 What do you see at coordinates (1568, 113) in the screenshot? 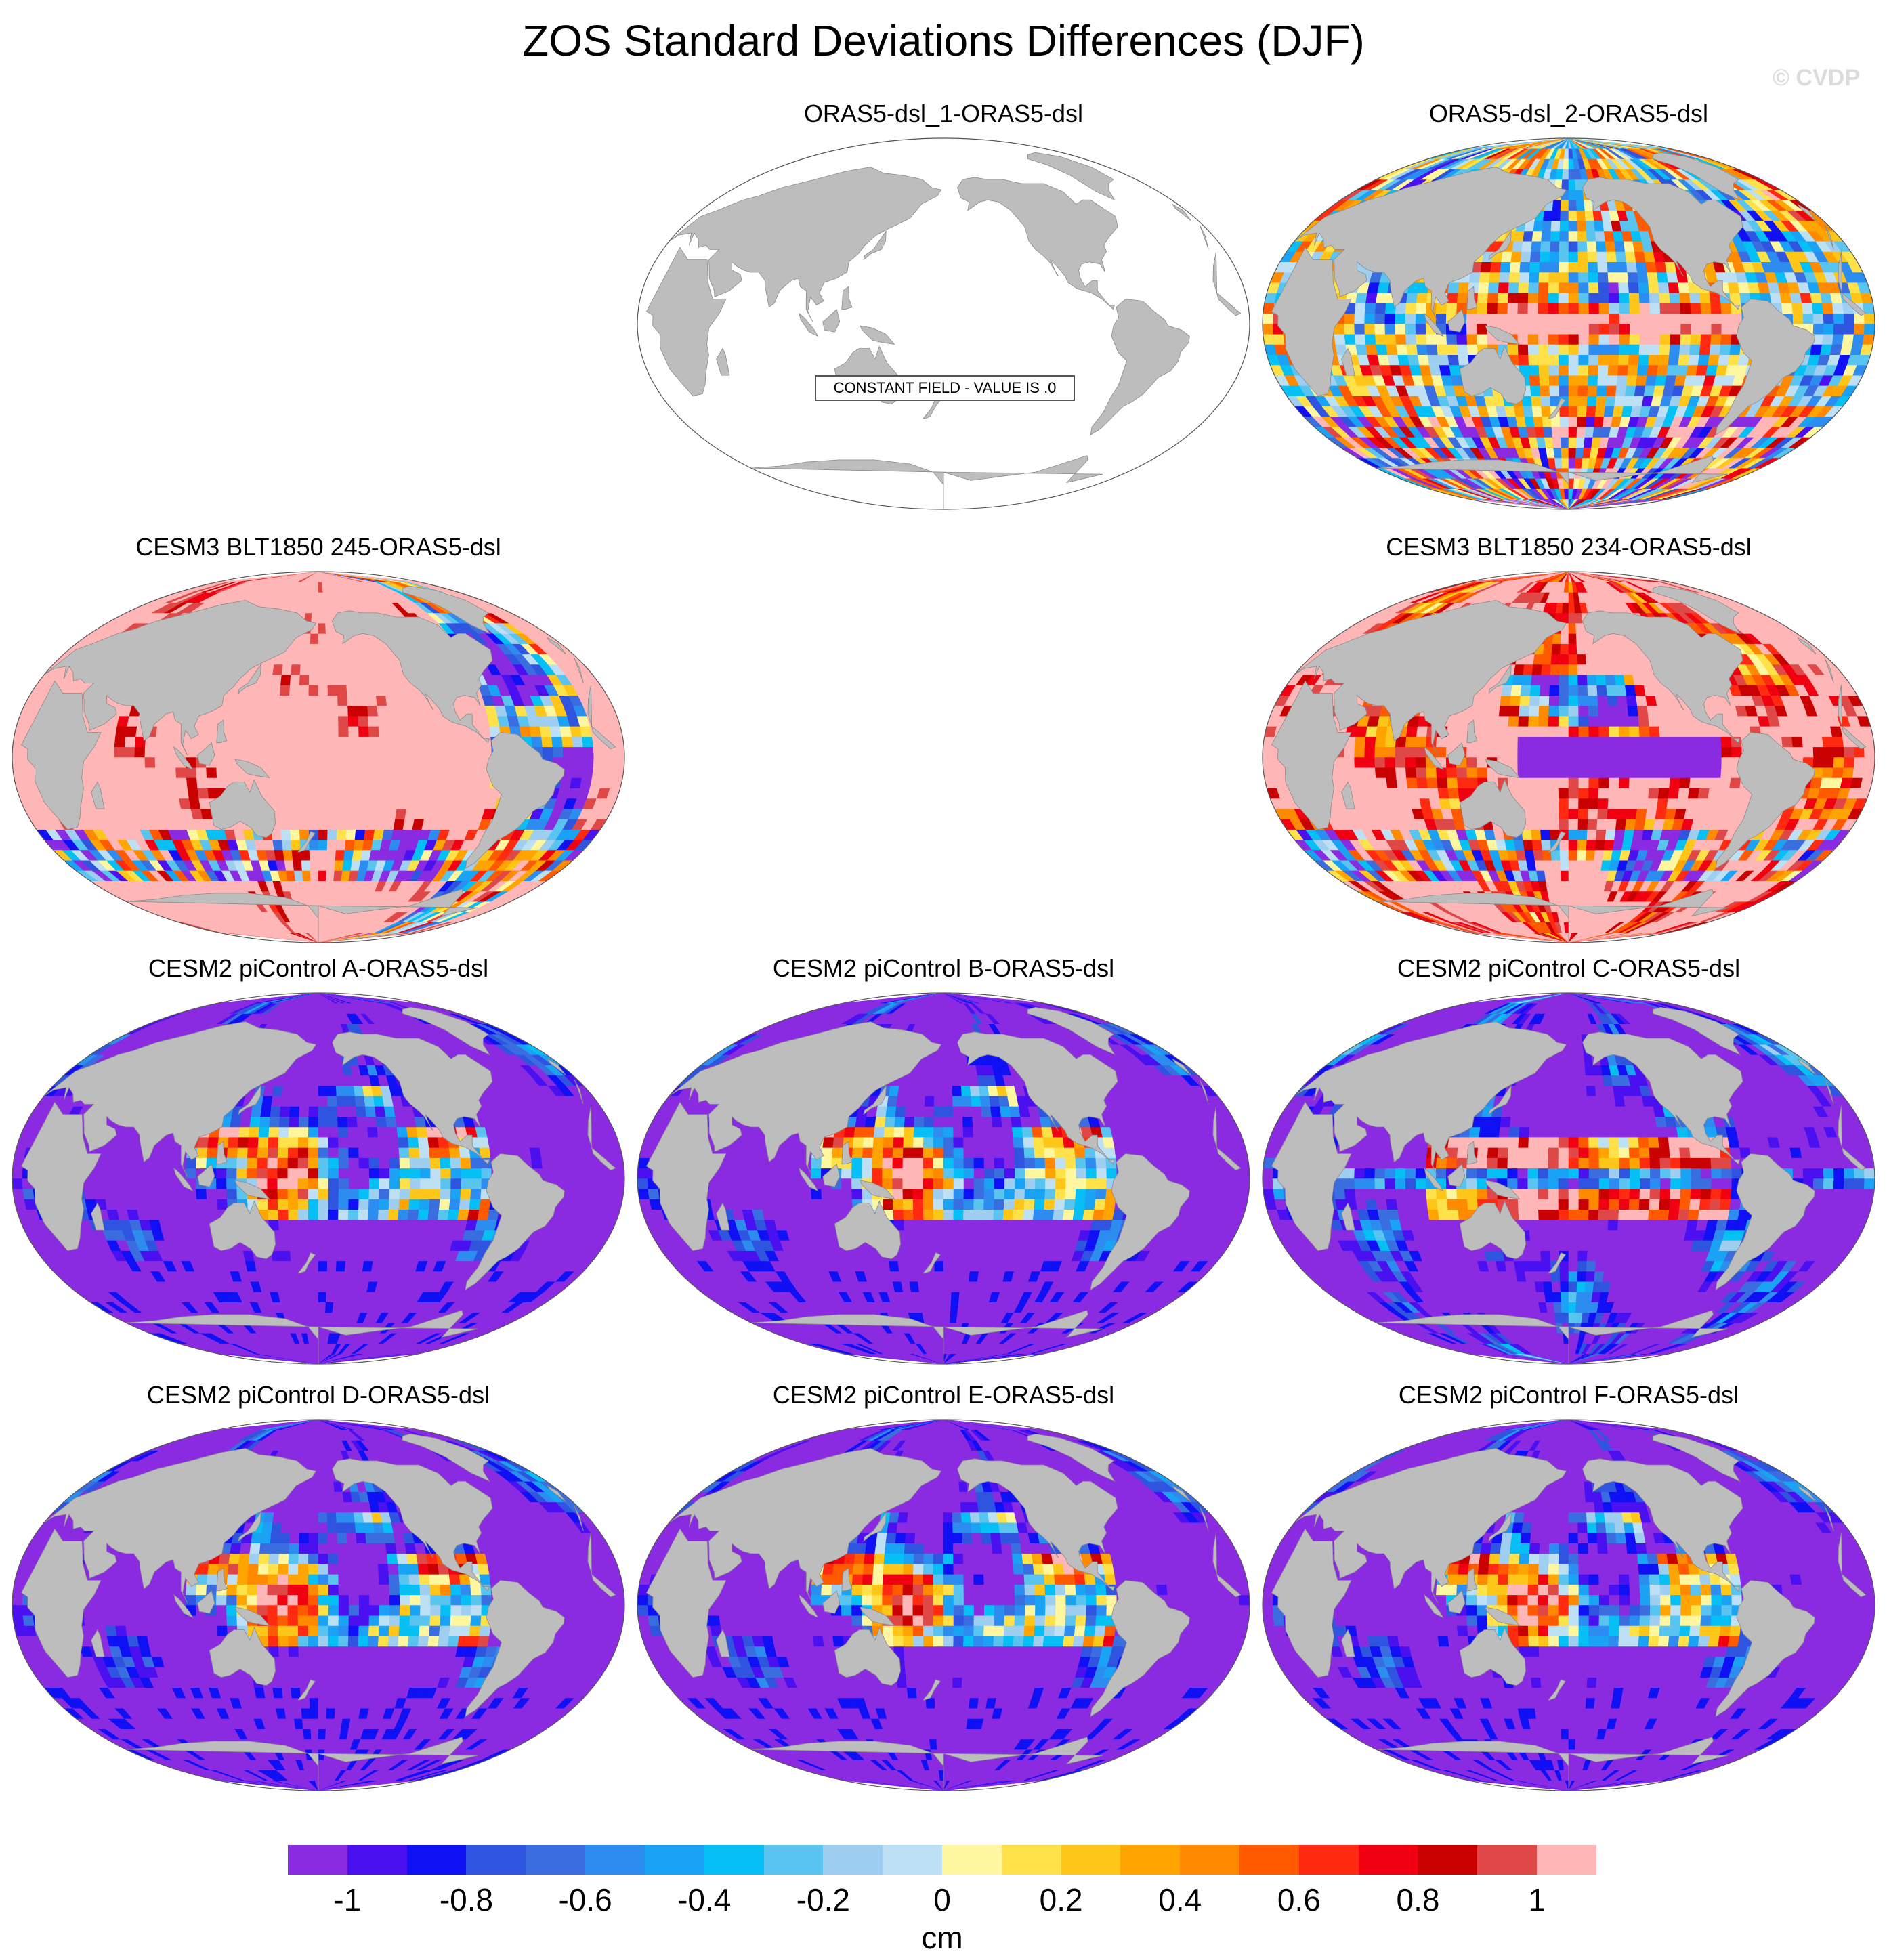
I see `panel-title: ORAS5-dsl_2-ORAS5-dsl` at bounding box center [1568, 113].